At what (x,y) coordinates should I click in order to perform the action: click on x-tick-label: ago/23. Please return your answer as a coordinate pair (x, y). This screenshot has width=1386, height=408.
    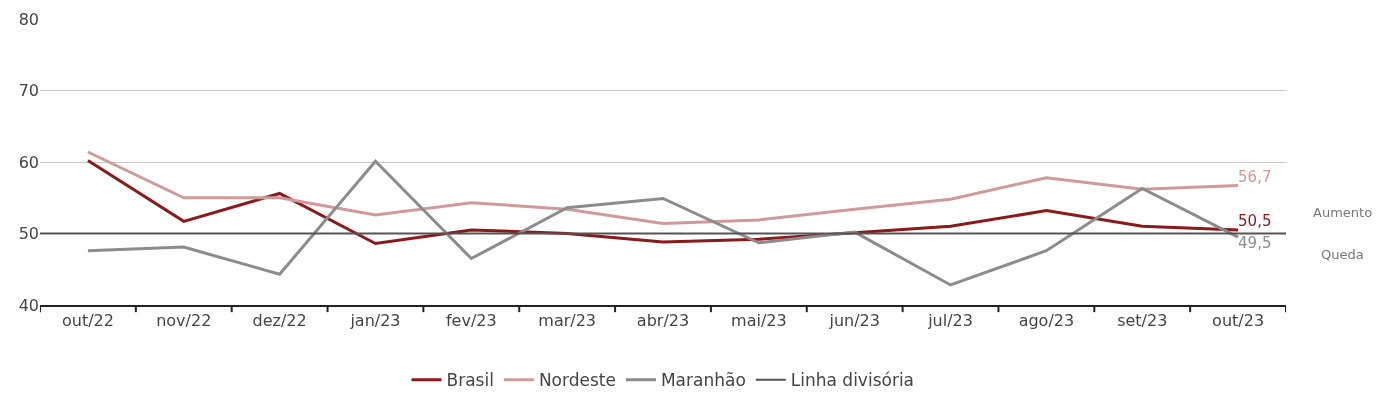
    Looking at the image, I should click on (1046, 321).